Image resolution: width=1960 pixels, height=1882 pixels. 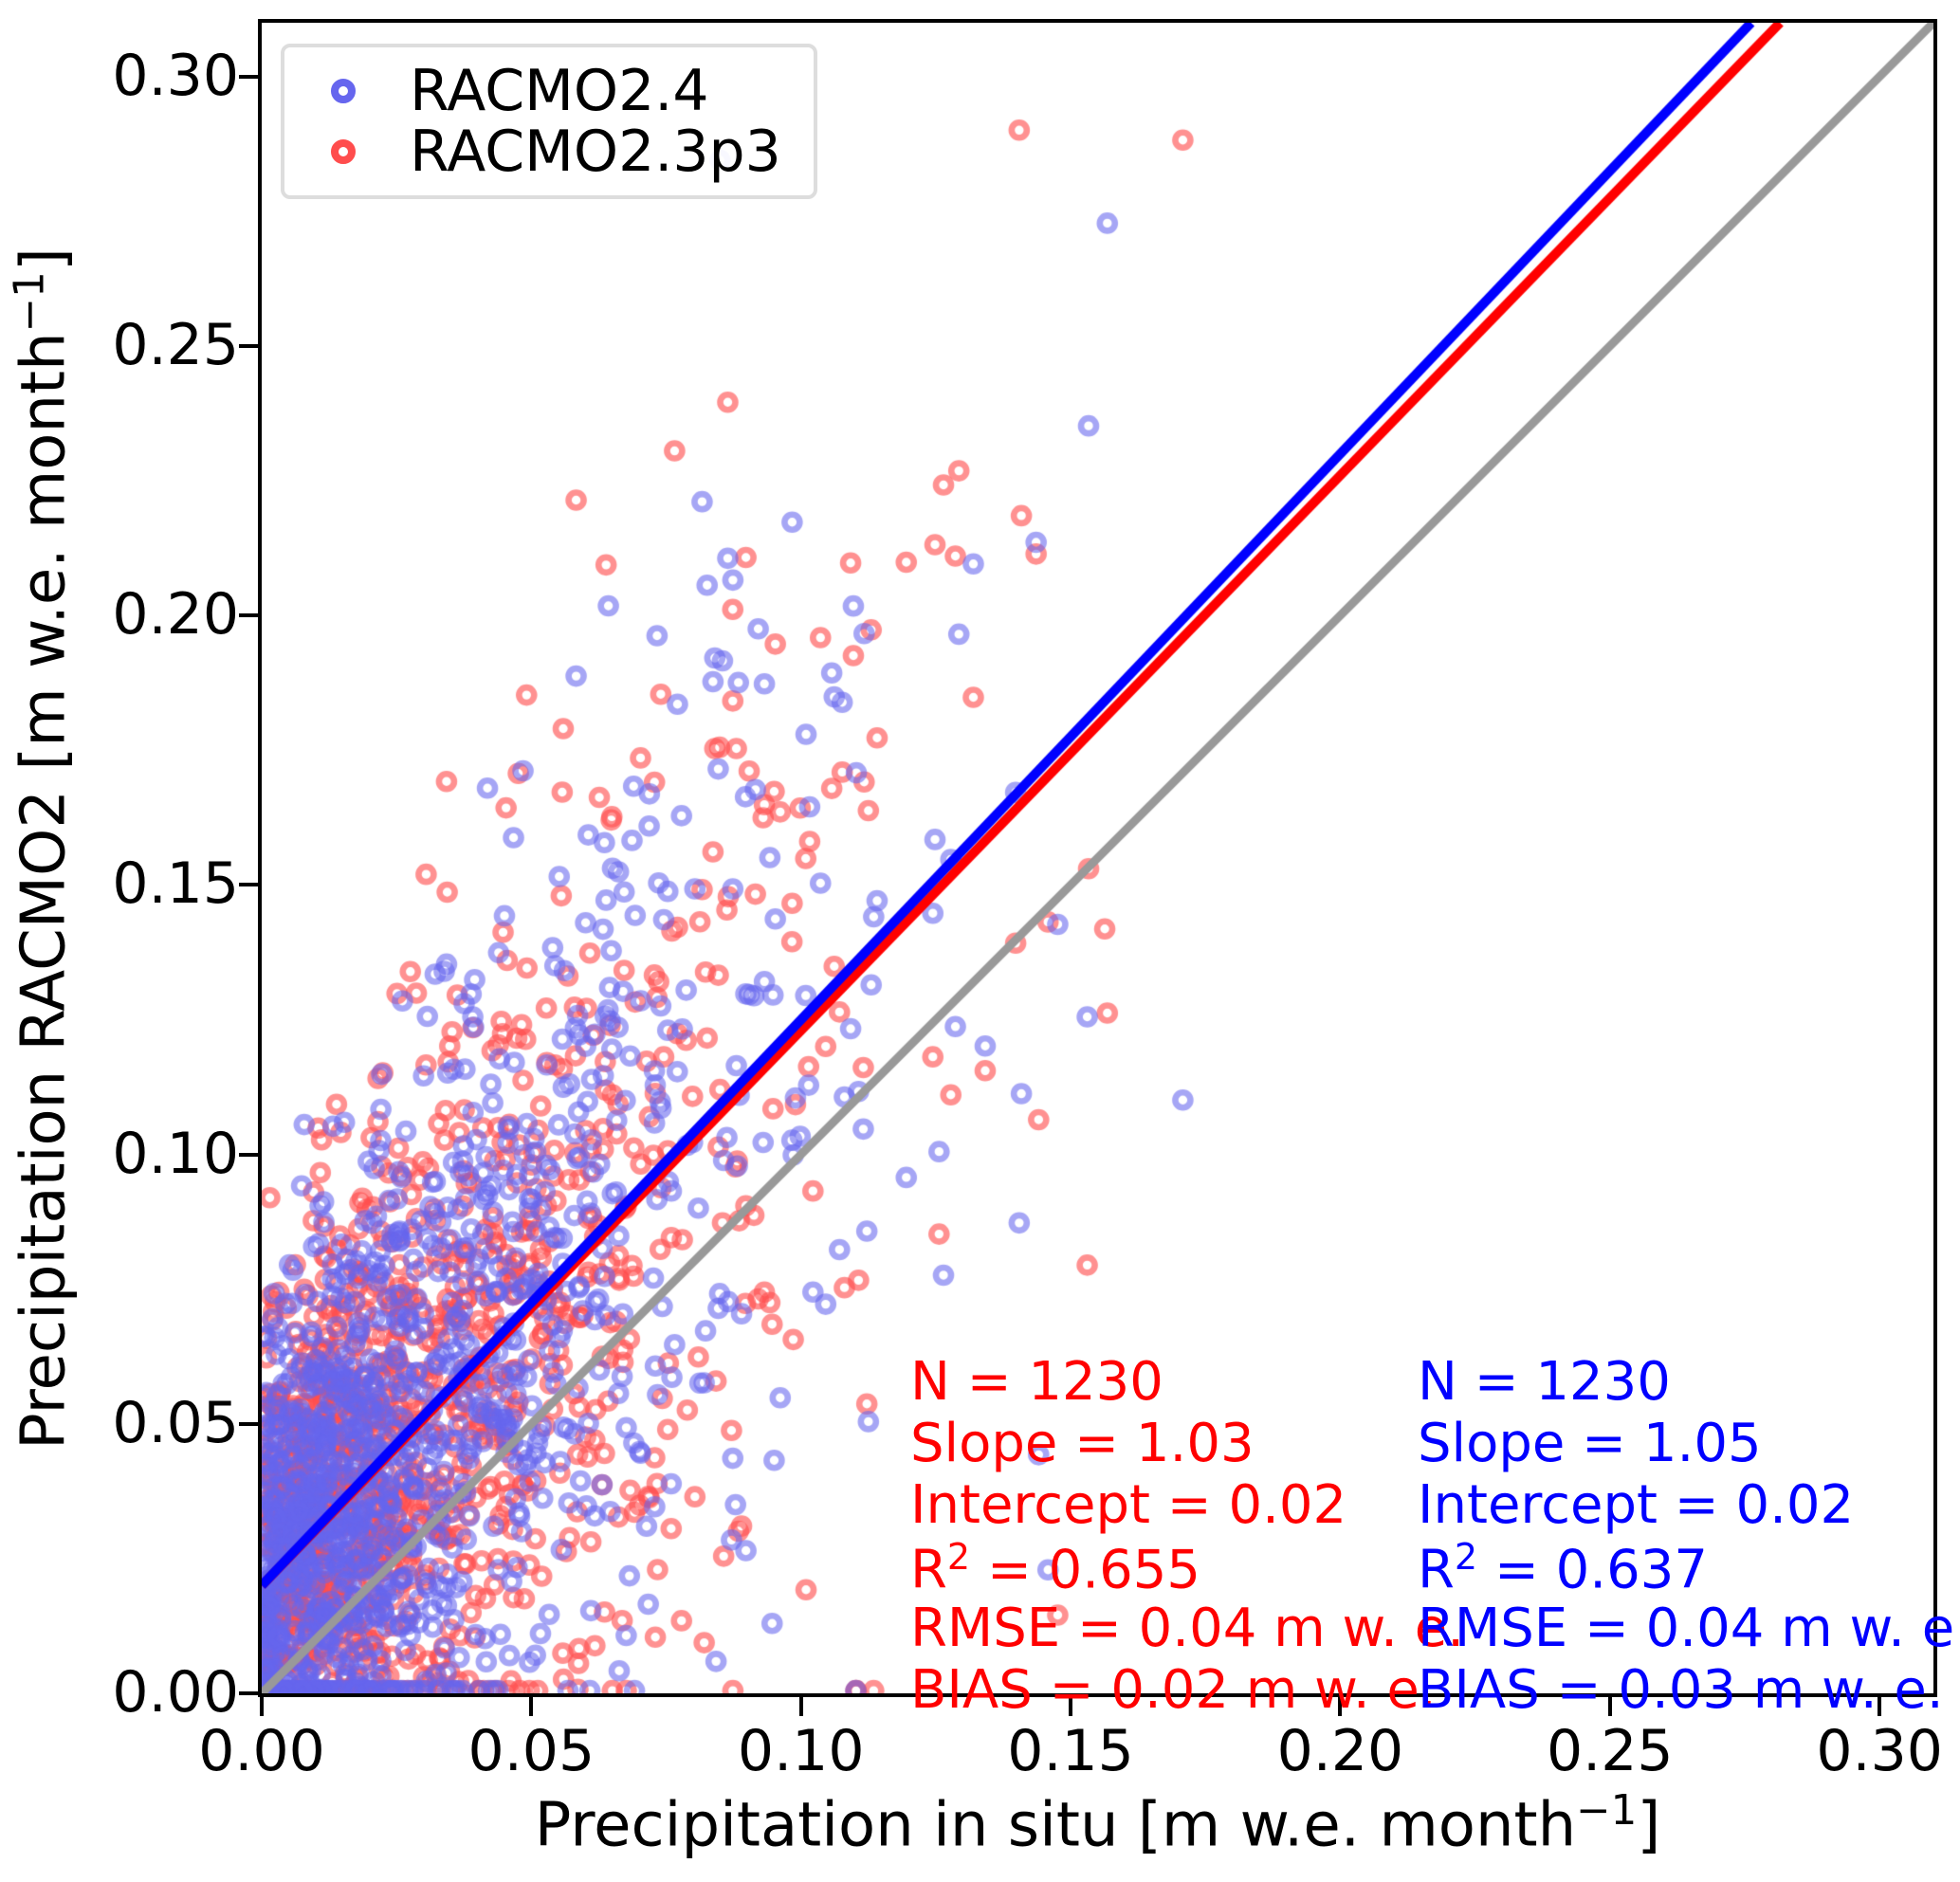 What do you see at coordinates (175, 345) in the screenshot?
I see `y-tick-label: 0.25` at bounding box center [175, 345].